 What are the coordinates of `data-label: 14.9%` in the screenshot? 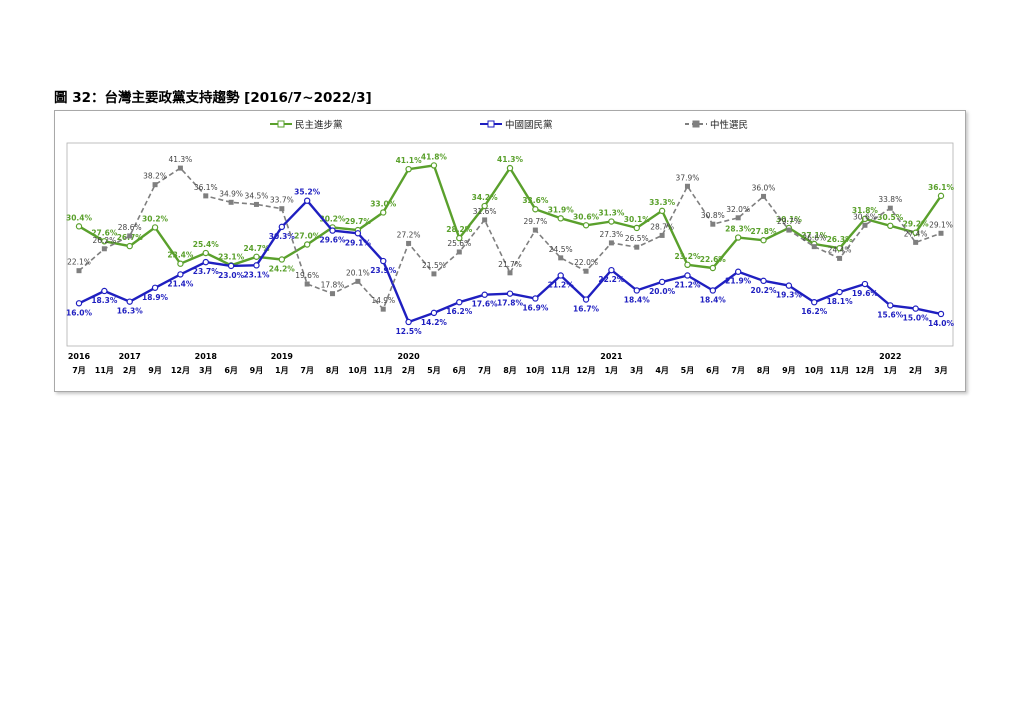 It's located at (383, 300).